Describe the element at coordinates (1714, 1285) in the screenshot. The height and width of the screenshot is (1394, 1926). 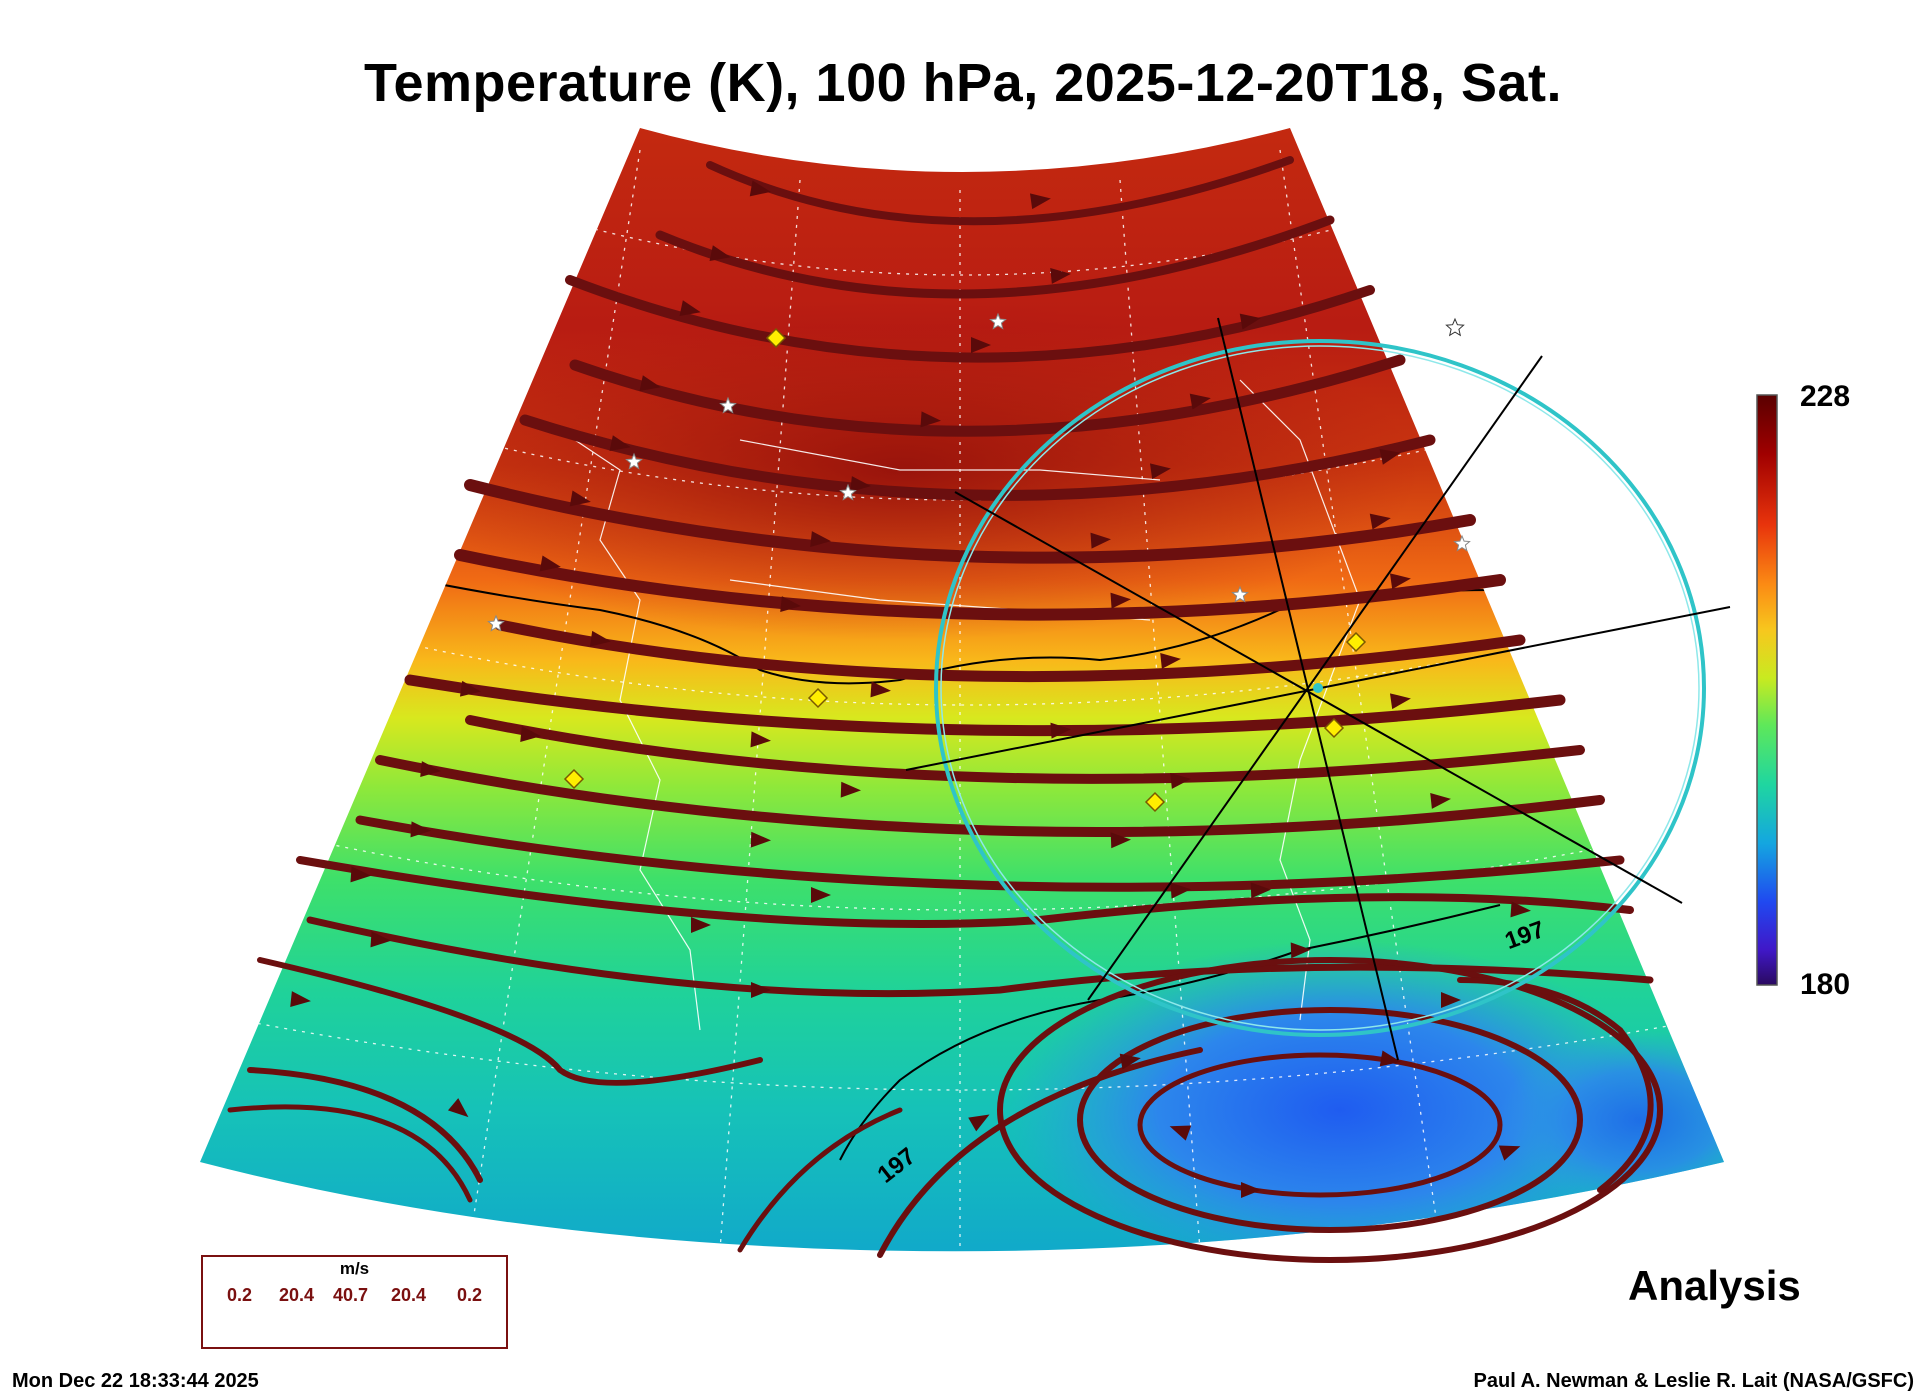
I see `analysis-label: Analysis` at that location.